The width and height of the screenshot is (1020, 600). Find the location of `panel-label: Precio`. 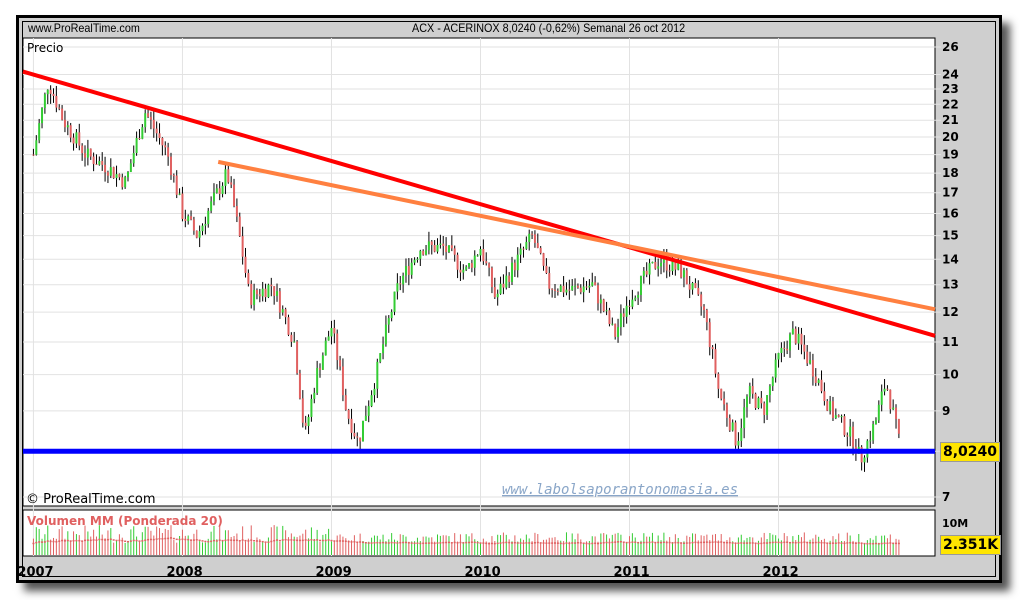

panel-label: Precio is located at coordinates (45, 48).